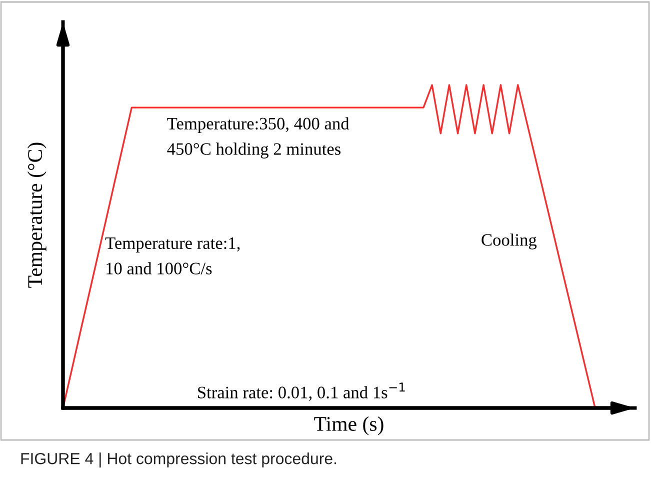 The image size is (651, 504). What do you see at coordinates (172, 255) in the screenshot?
I see `annotation: Temperature rate:1, 10 and 100°C/s` at bounding box center [172, 255].